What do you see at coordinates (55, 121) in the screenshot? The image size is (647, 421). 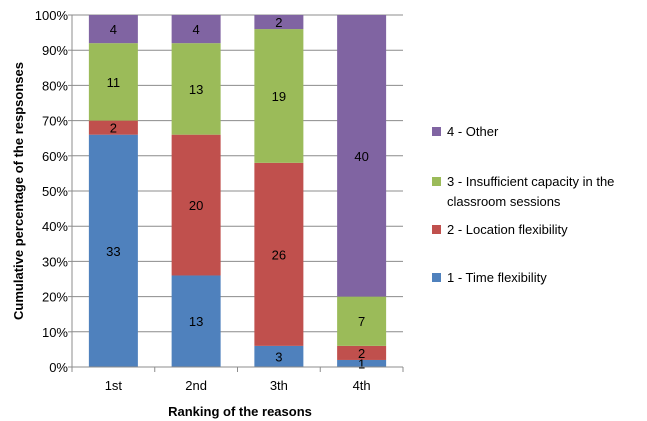 I see `y-tick-label: 70%` at bounding box center [55, 121].